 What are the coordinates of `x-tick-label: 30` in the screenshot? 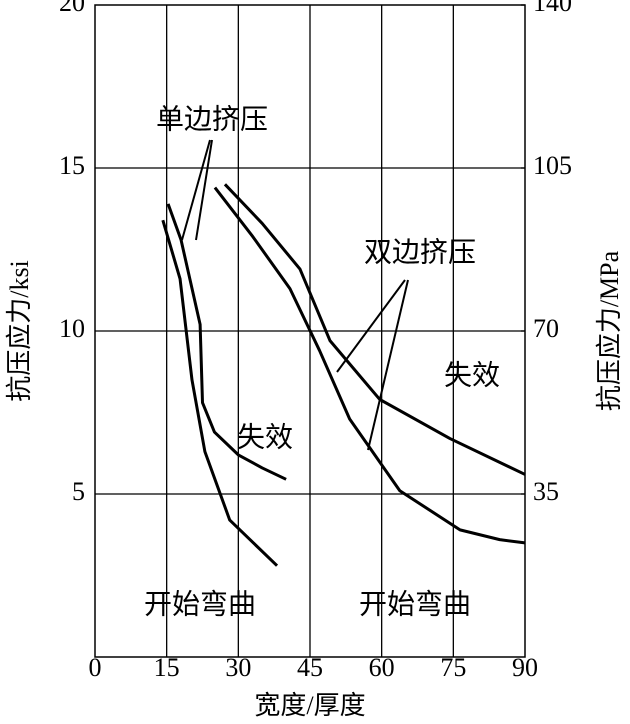 It's located at (238, 667).